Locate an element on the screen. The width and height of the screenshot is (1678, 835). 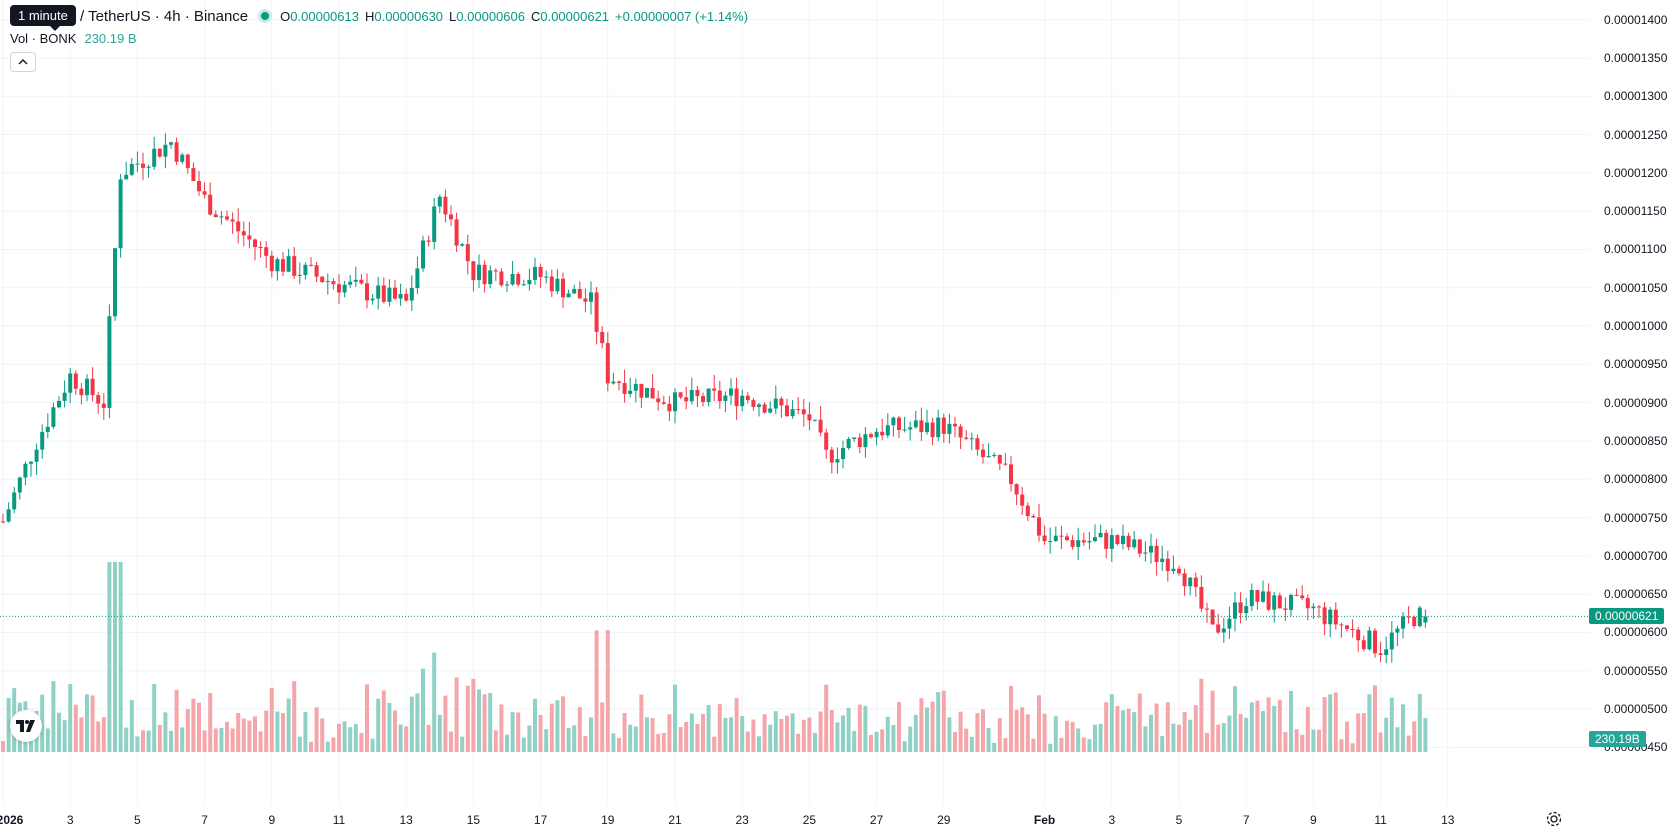
time-axis: 2026 3 5 7 9 11 13 15 17 19 21 23 25 27 29 Feb 3 5 7 9 11 13 is located at coordinates (795, 820).